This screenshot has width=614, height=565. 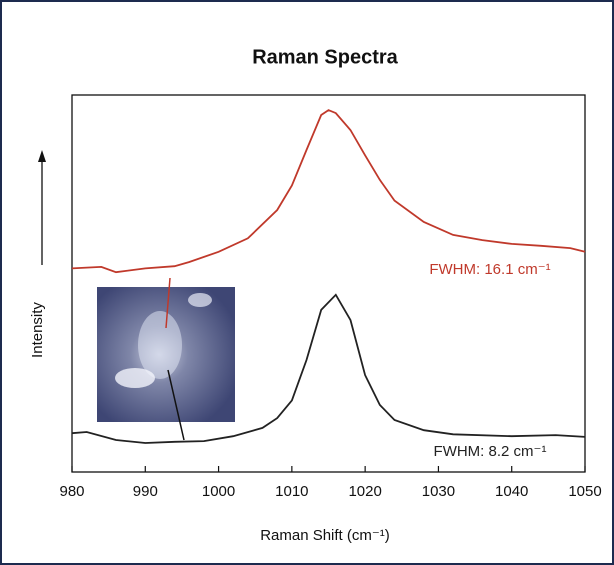 I want to click on crystal, so click(x=160, y=345).